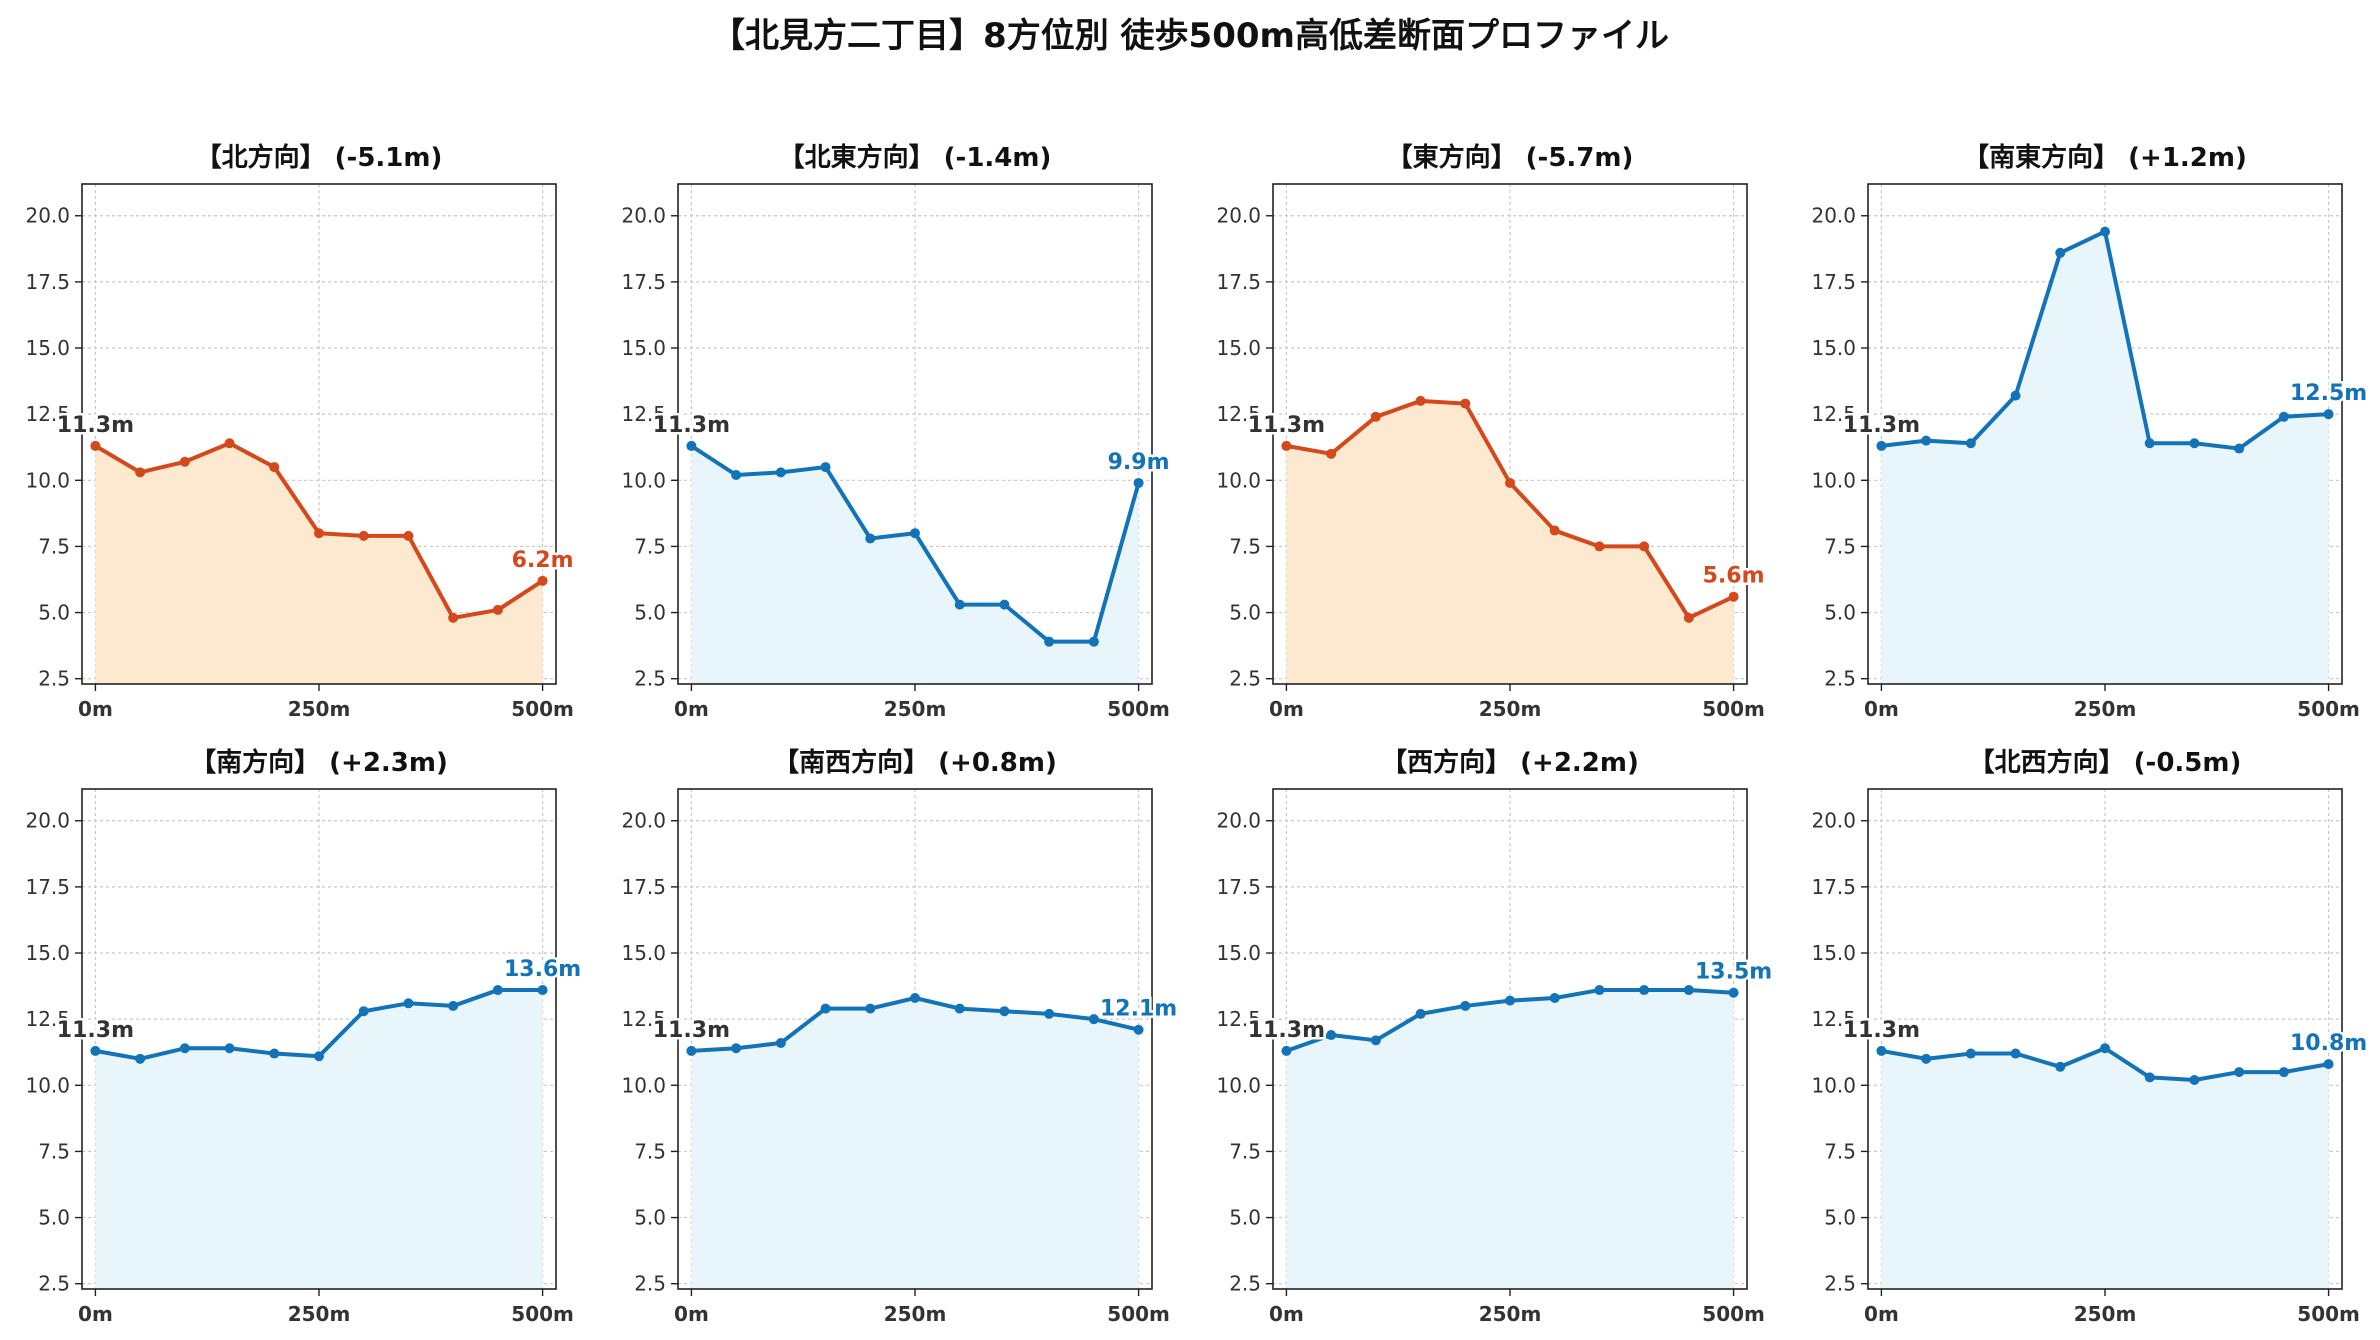 This screenshot has width=2380, height=1340. What do you see at coordinates (319, 762) in the screenshot?
I see `panel-title: 【南方向】 (+2.3m)` at bounding box center [319, 762].